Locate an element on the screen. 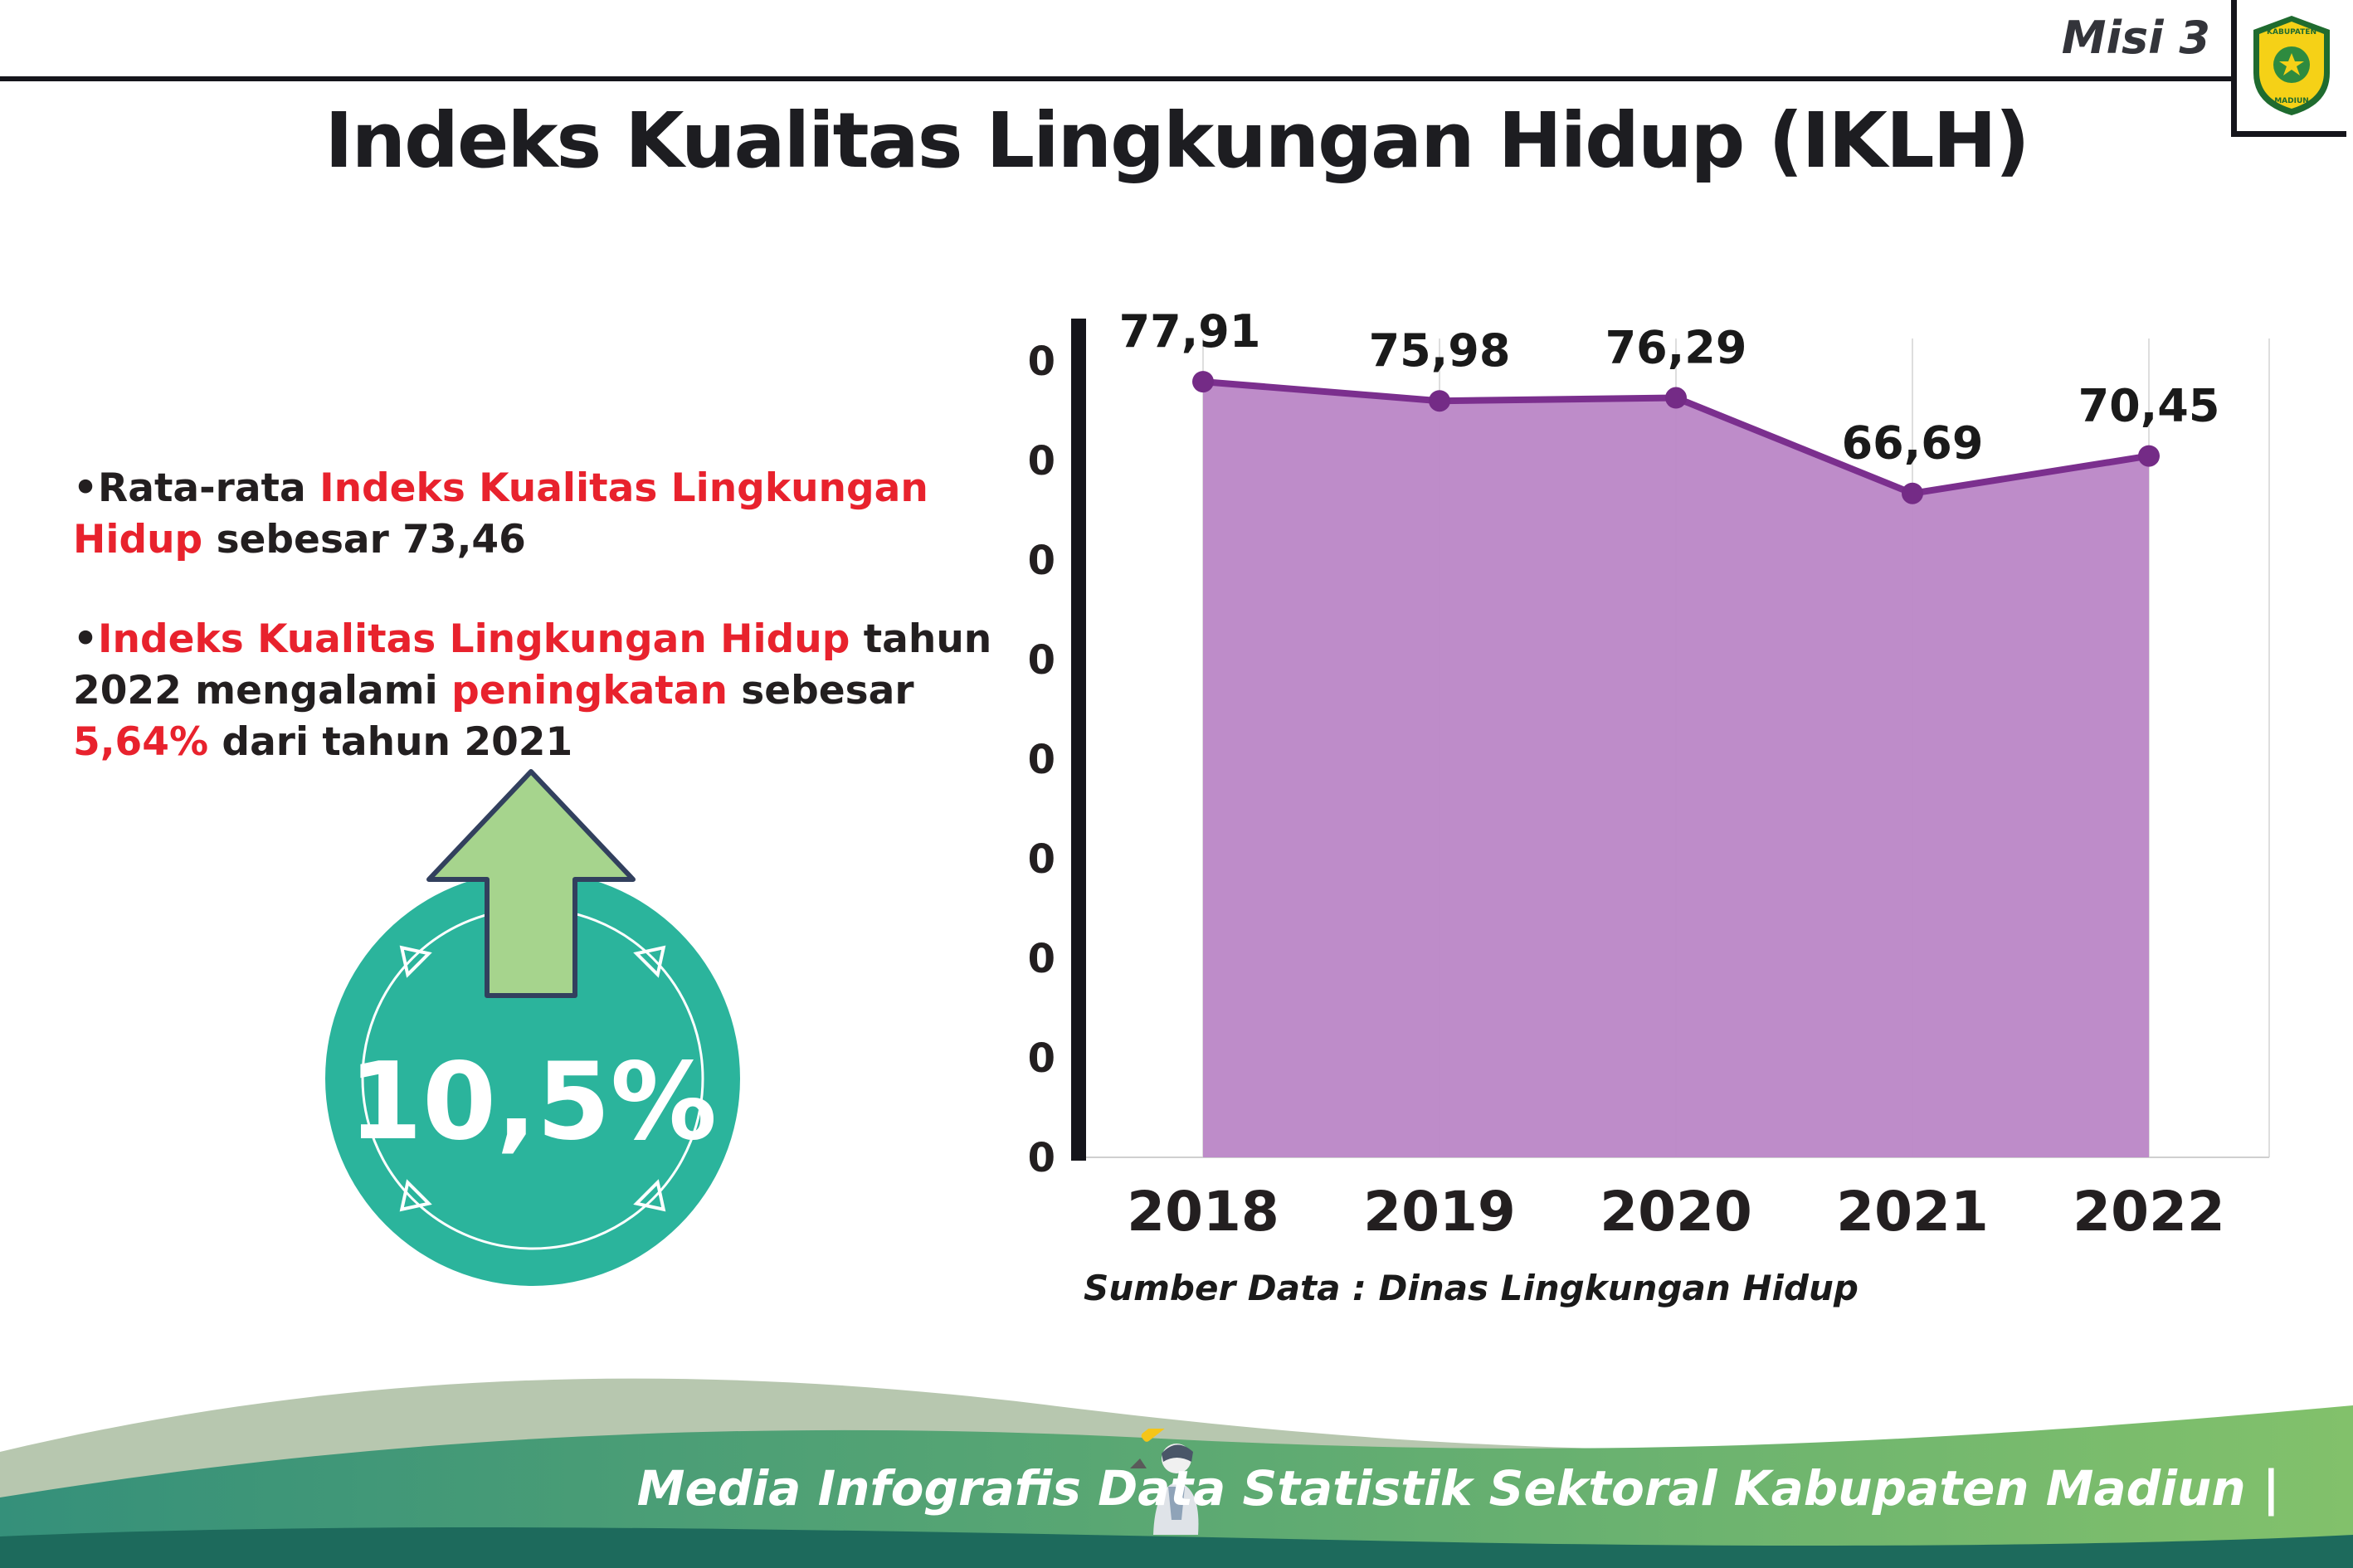 This screenshot has height=1568, width=2353. y-tick-label: 40 is located at coordinates (1042, 760).